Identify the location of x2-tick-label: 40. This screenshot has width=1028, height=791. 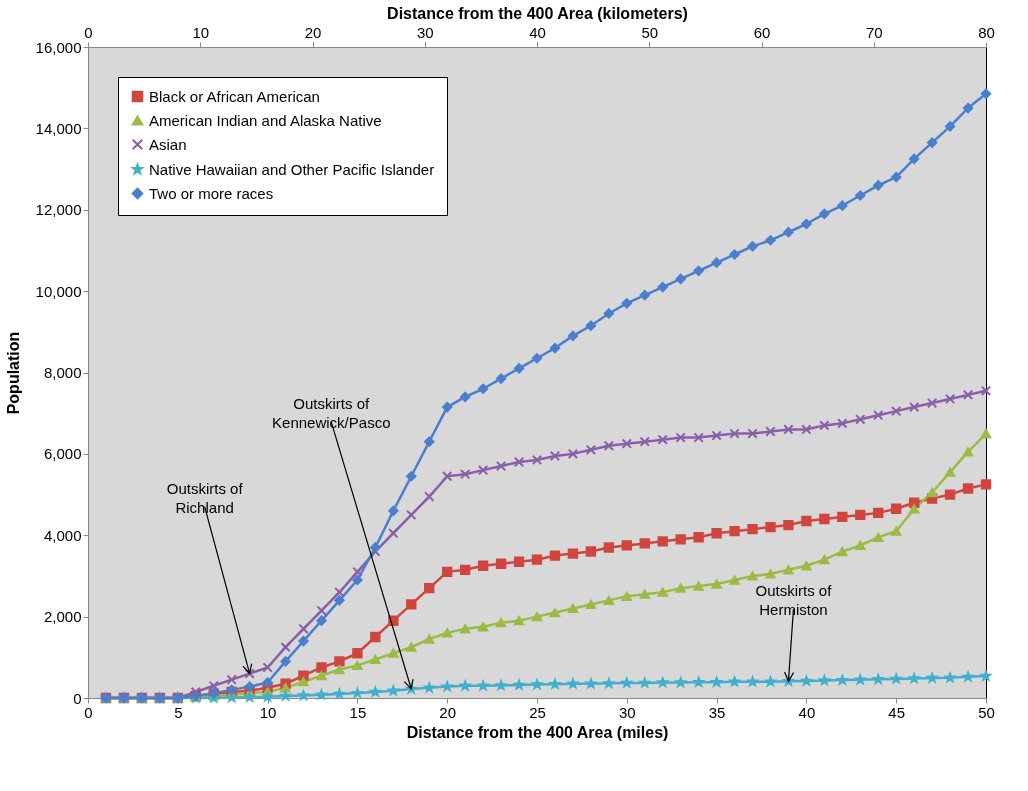
(537, 32).